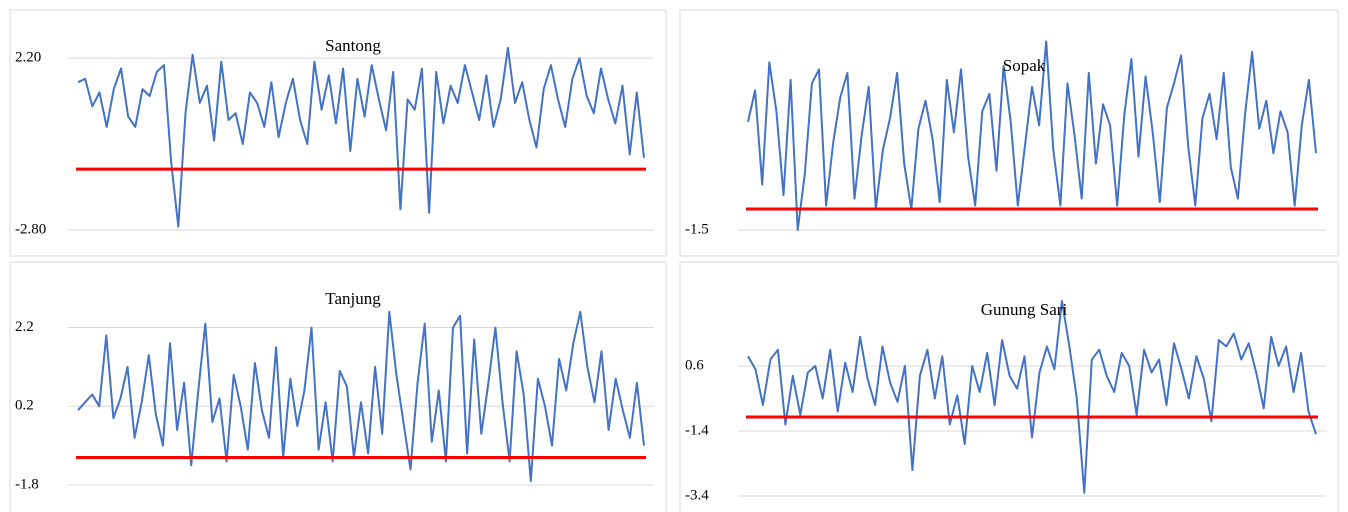 Image resolution: width=1348 pixels, height=512 pixels. What do you see at coordinates (694, 365) in the screenshot?
I see `y-tick-label: 0.6` at bounding box center [694, 365].